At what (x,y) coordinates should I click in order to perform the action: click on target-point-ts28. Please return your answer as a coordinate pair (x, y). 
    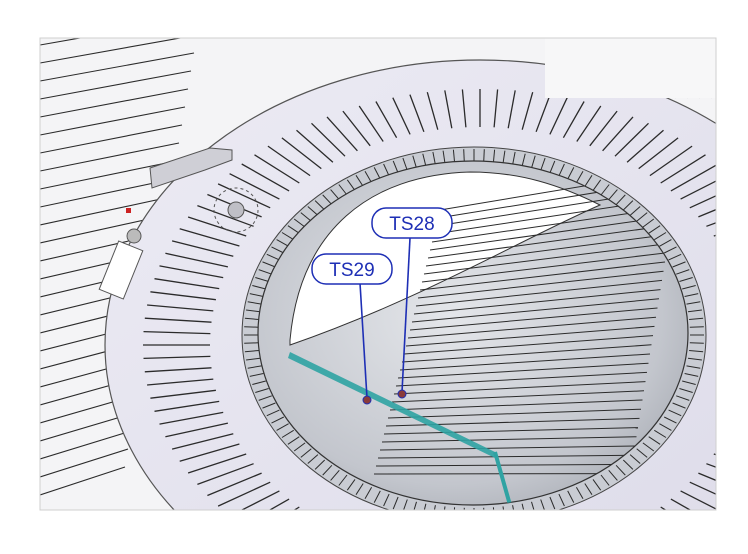
    Looking at the image, I should click on (402, 394).